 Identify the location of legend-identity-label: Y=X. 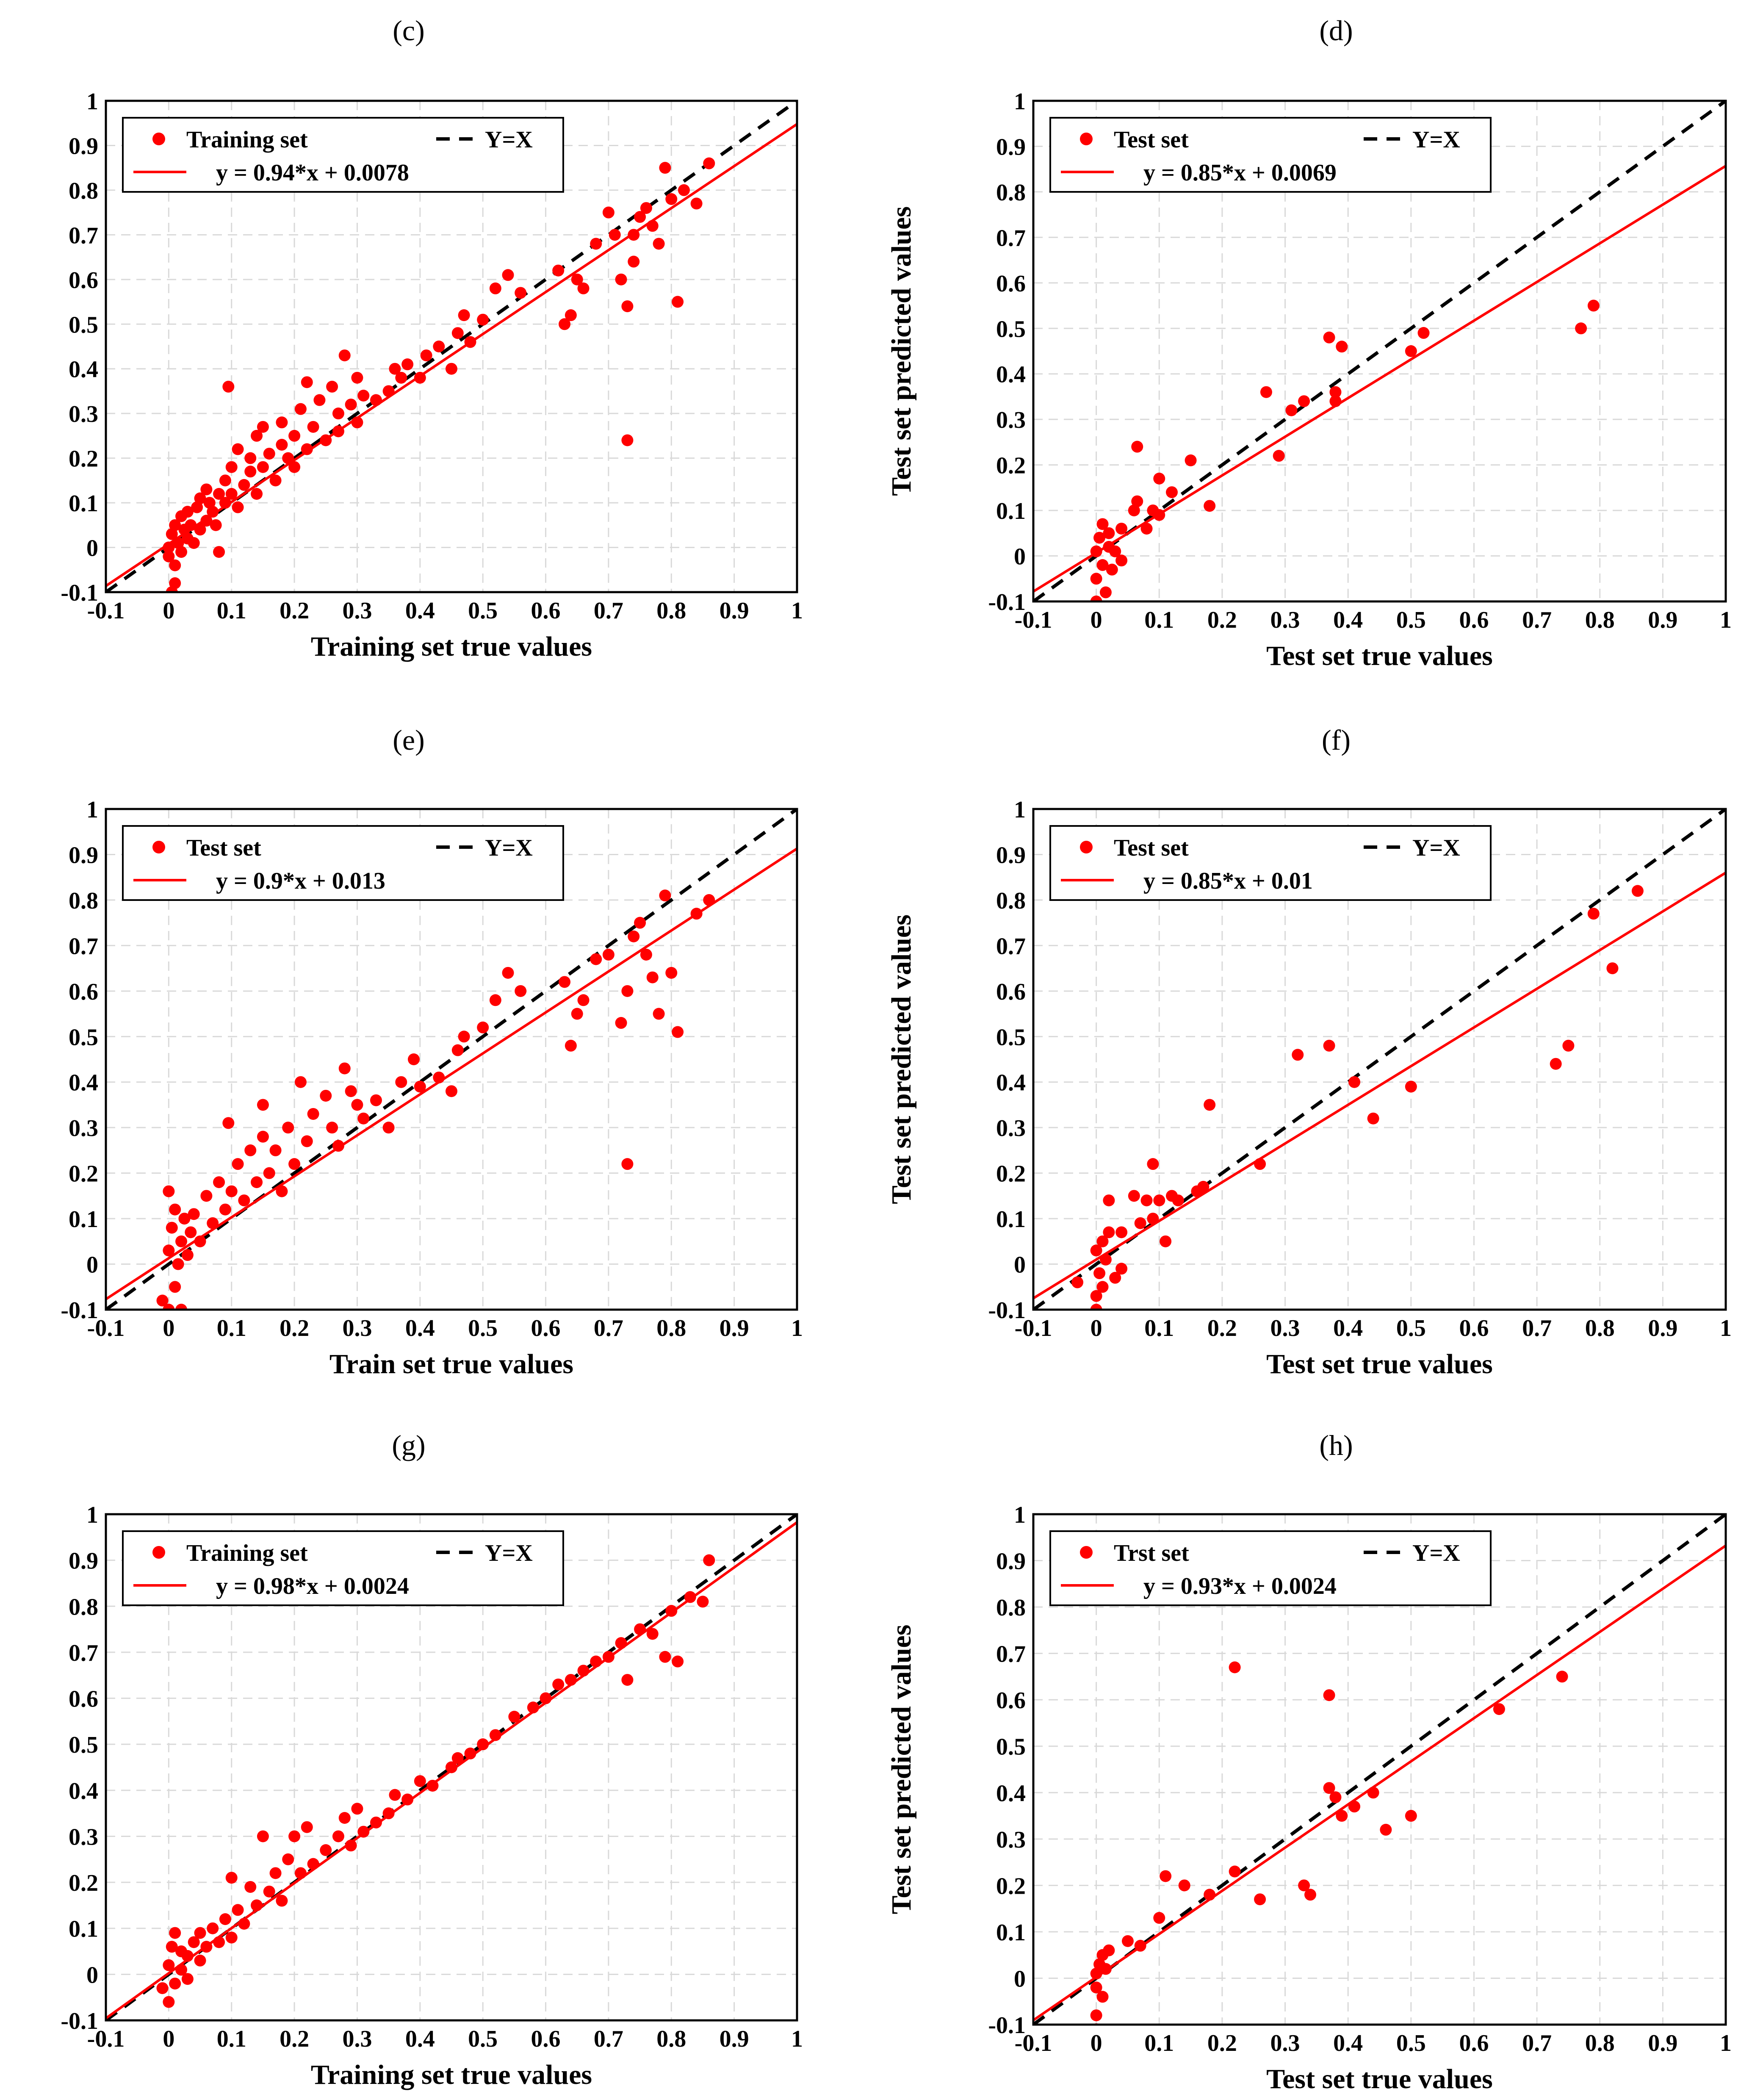
(1436, 1553).